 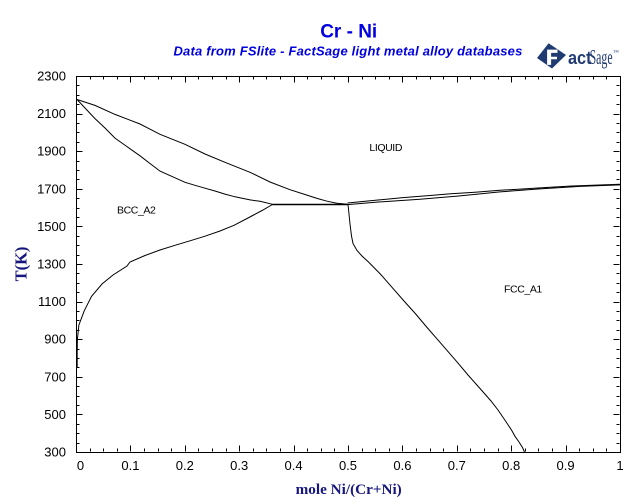 What do you see at coordinates (239, 465) in the screenshot?
I see `svg-text: 0.3` at bounding box center [239, 465].